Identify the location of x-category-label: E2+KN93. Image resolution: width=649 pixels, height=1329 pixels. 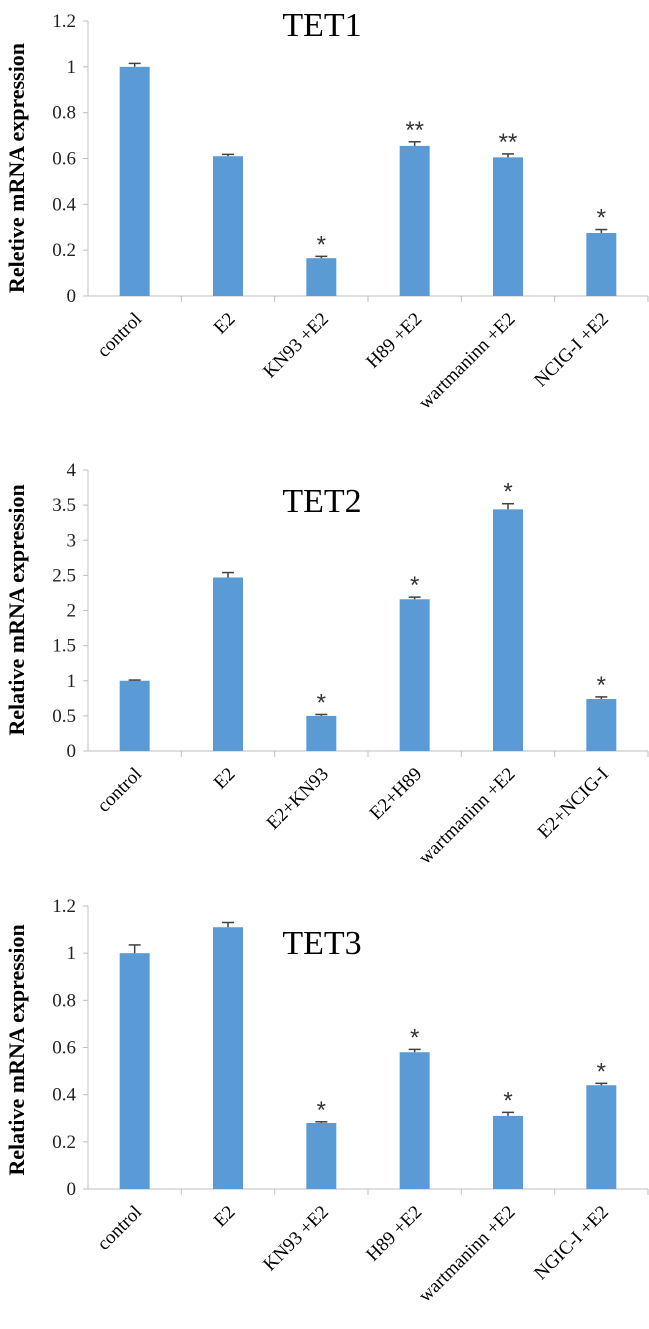
(298, 799).